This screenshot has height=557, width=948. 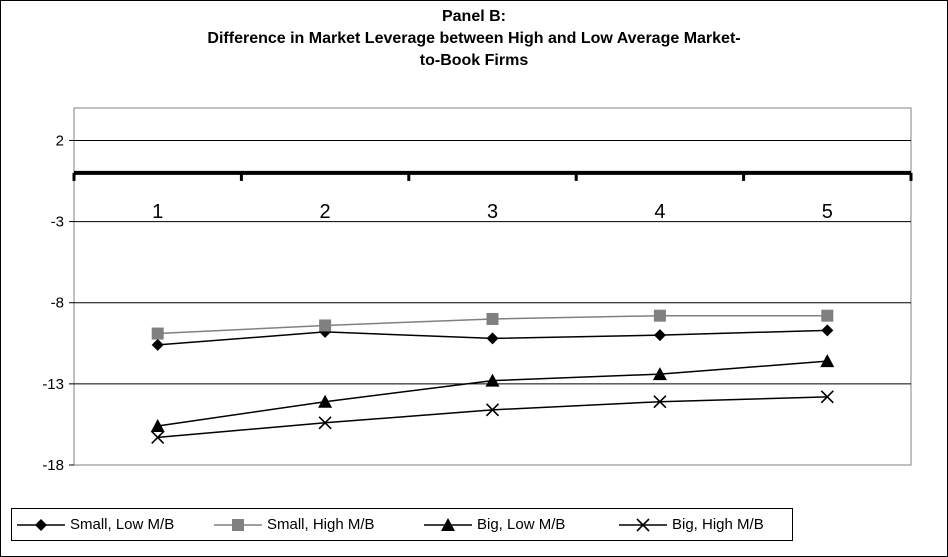 I want to click on legend-item: Small, High M/B, so click(x=293, y=524).